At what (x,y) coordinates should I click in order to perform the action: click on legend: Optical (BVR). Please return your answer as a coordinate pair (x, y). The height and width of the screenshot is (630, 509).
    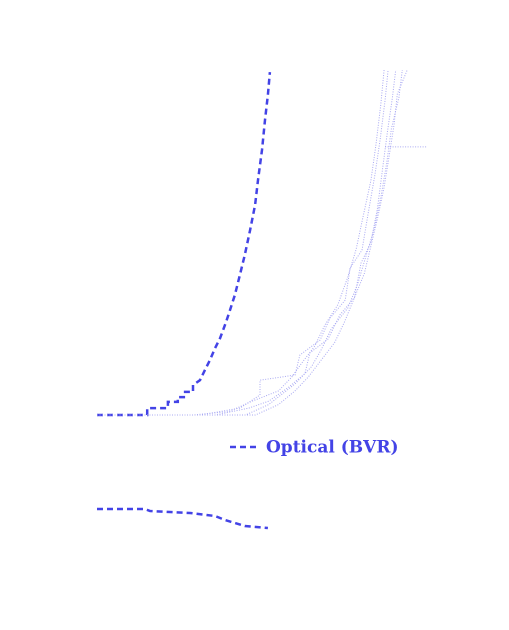
    Looking at the image, I should click on (314, 448).